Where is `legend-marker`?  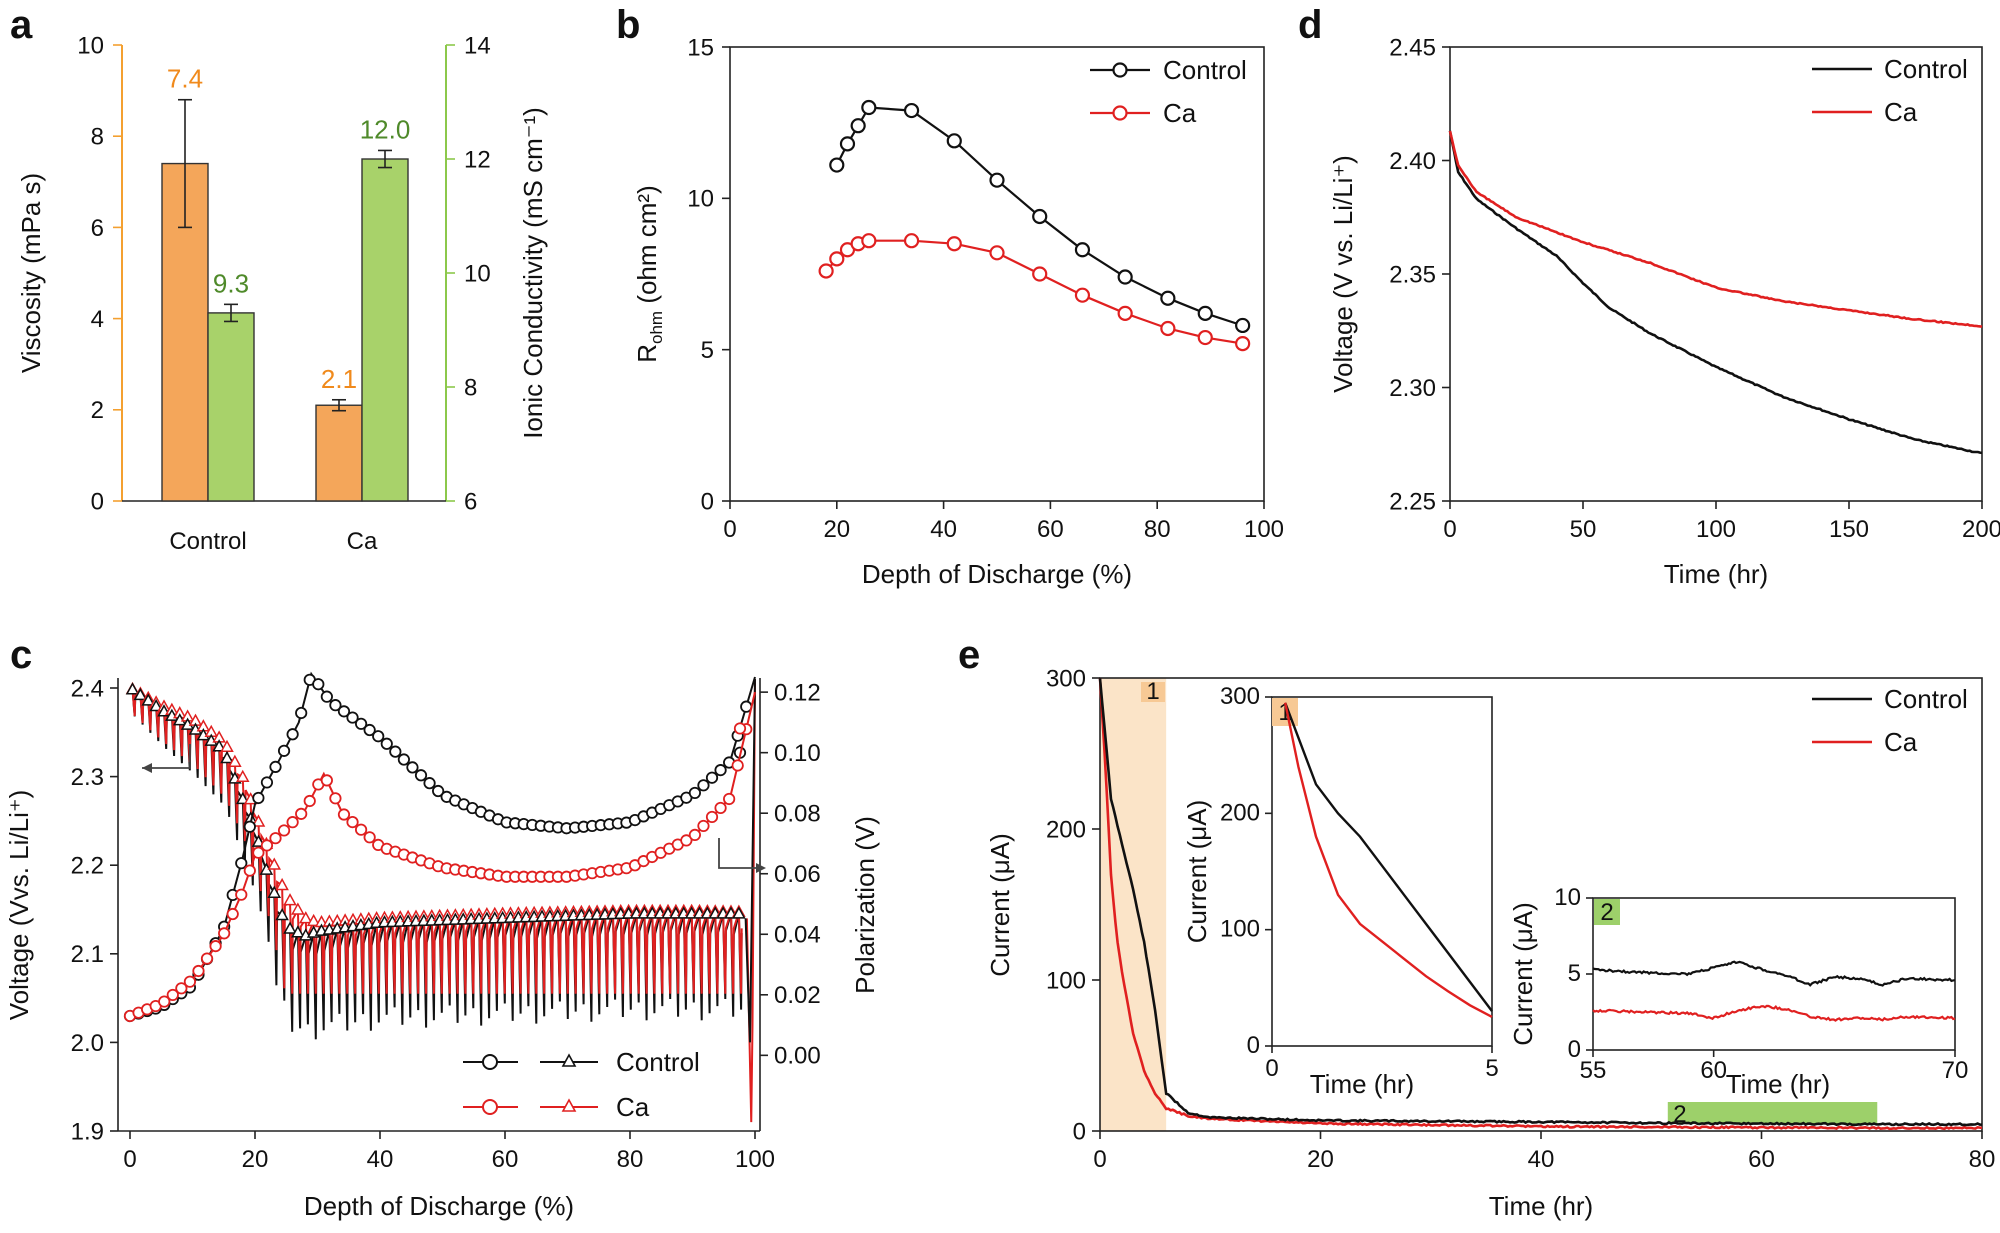
legend-marker is located at coordinates (1120, 113).